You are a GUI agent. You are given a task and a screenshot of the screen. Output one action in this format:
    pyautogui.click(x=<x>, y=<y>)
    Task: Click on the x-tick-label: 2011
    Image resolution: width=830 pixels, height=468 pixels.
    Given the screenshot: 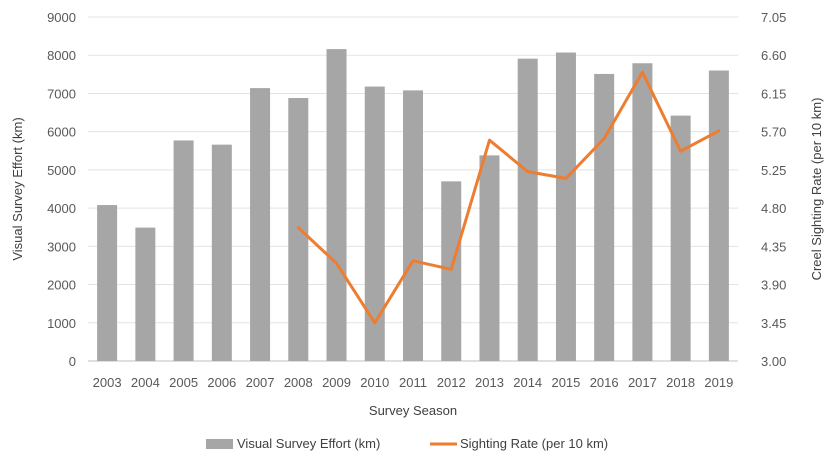 What is the action you would take?
    pyautogui.click(x=413, y=382)
    